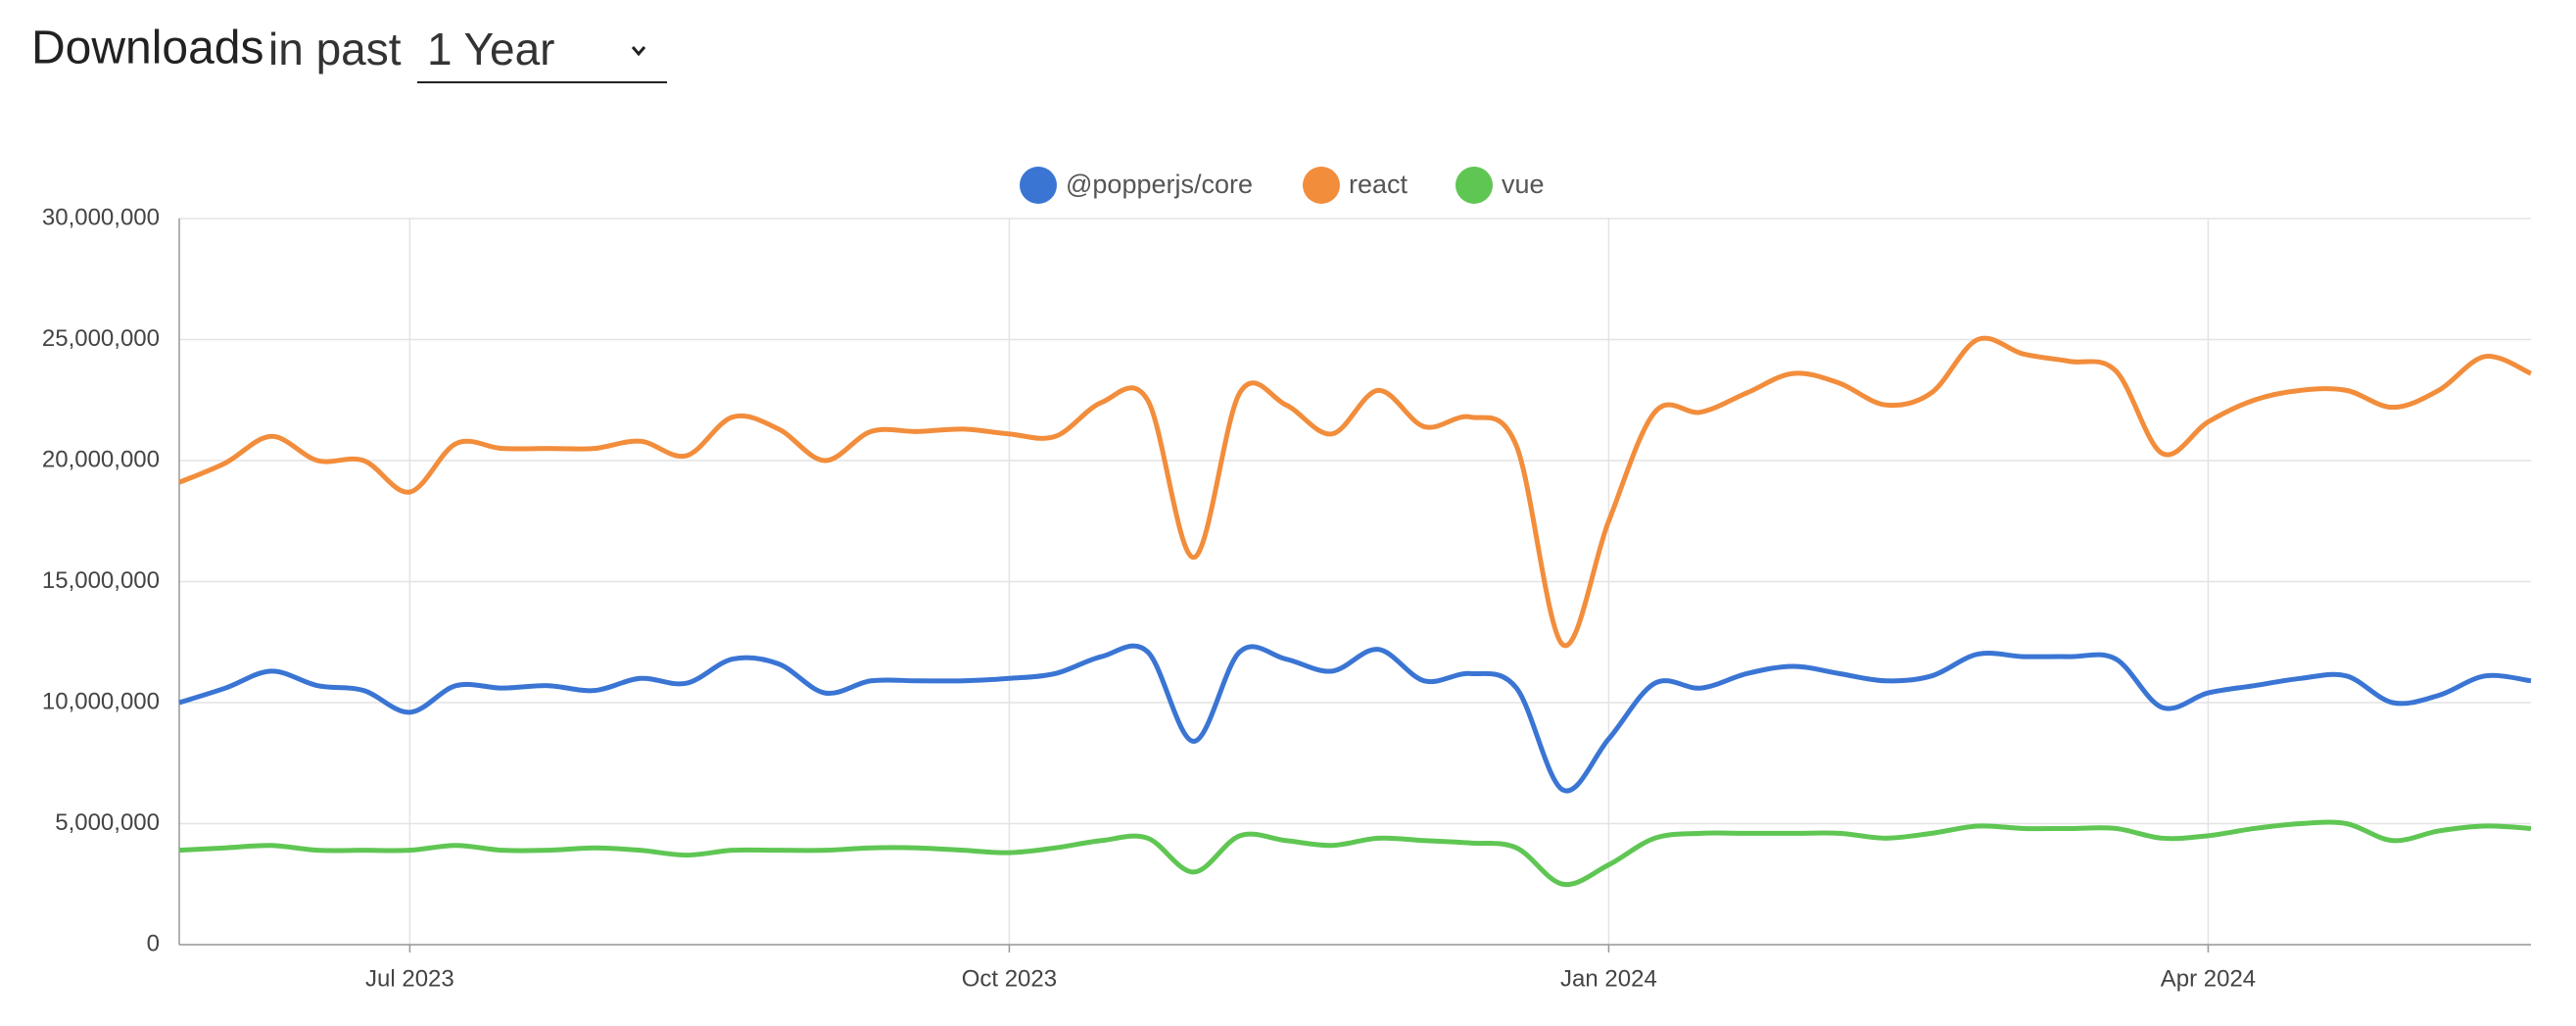  What do you see at coordinates (101, 459) in the screenshot?
I see `y-tick-label: 20,000,000` at bounding box center [101, 459].